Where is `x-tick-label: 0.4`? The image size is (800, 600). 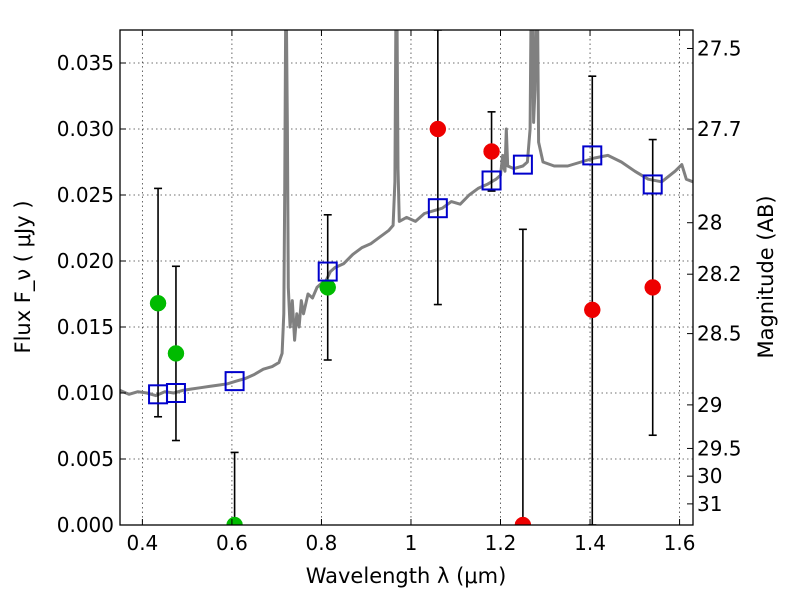
x-tick-label: 0.4 is located at coordinates (142, 543).